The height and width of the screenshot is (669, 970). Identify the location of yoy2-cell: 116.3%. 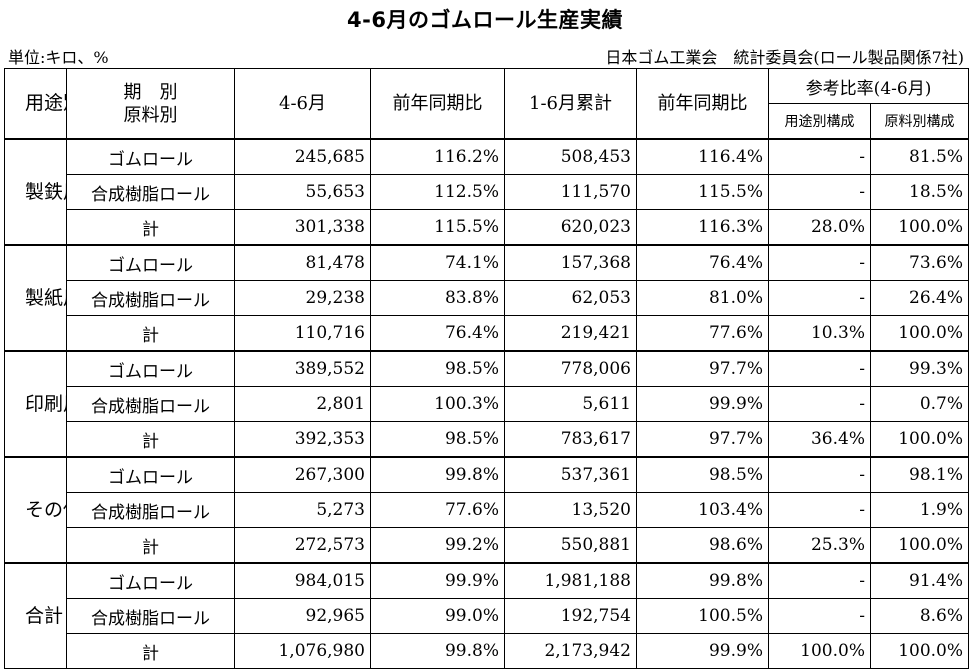
(702, 227).